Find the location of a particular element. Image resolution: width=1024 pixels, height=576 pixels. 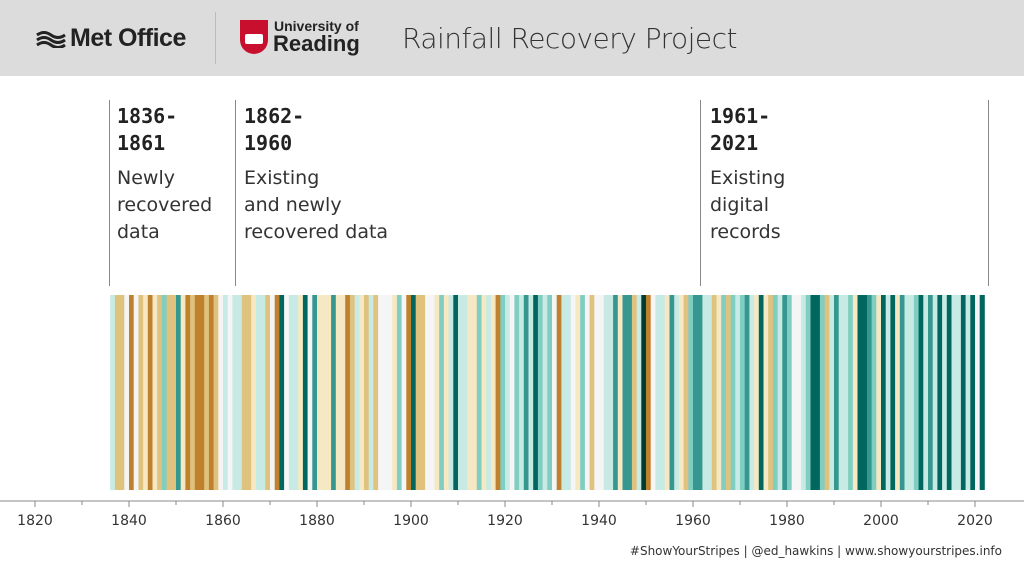

stripe-2008 is located at coordinates (921, 392).